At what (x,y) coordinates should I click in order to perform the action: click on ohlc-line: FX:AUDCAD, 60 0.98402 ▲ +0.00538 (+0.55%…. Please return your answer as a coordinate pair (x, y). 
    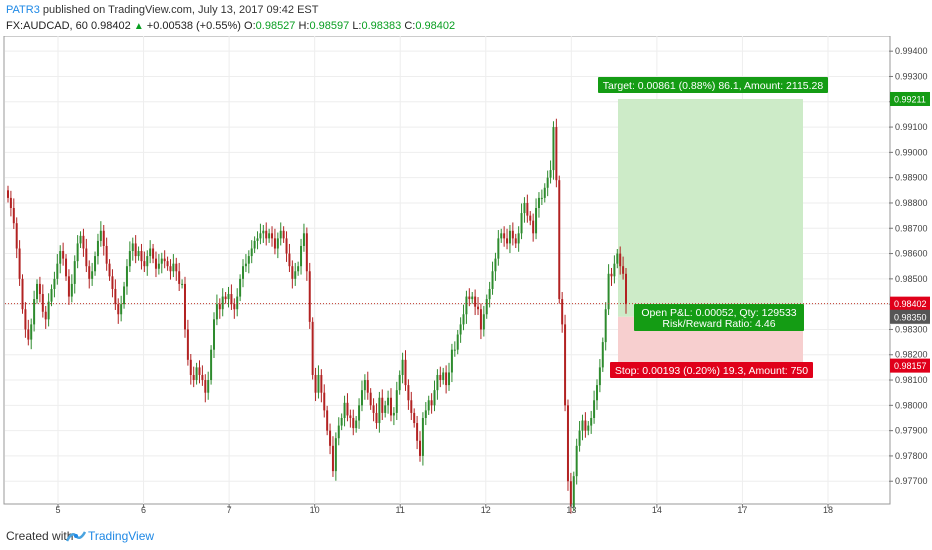
    Looking at the image, I should click on (230, 26).